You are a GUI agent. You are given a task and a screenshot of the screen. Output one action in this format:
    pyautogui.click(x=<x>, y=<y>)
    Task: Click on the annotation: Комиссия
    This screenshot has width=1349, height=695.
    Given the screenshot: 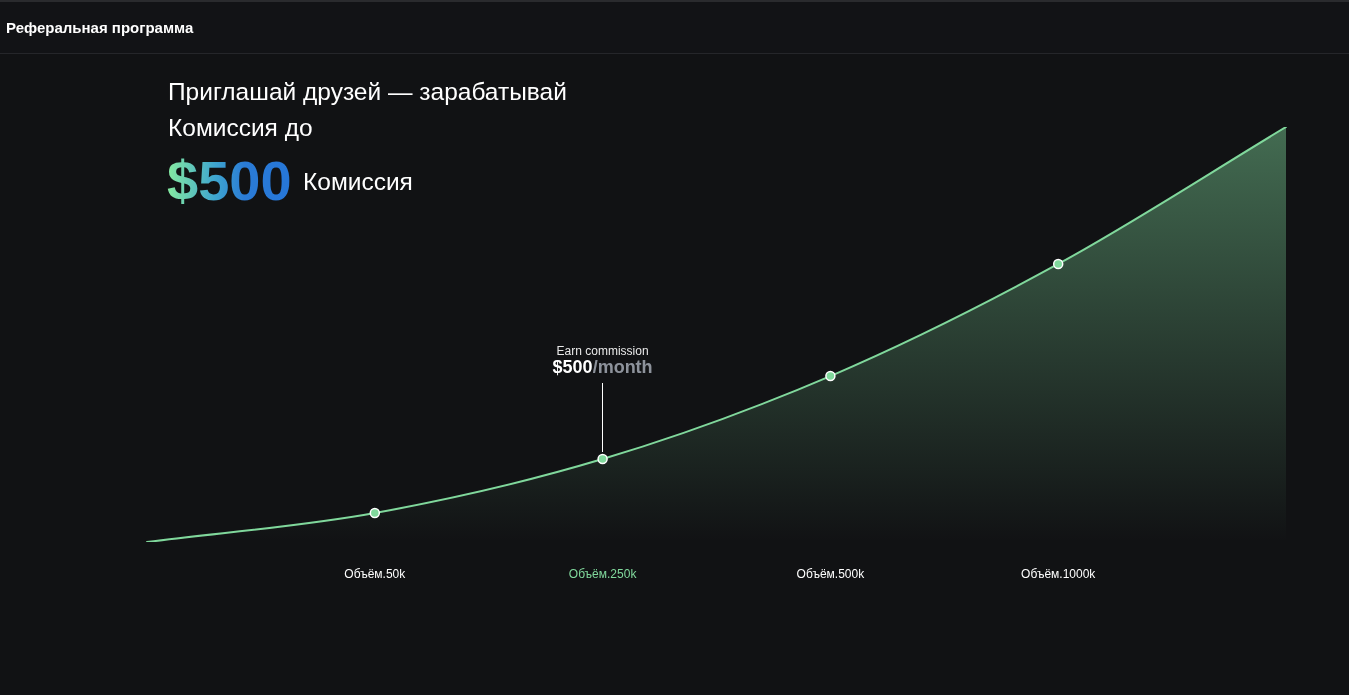 What is the action you would take?
    pyautogui.click(x=358, y=182)
    